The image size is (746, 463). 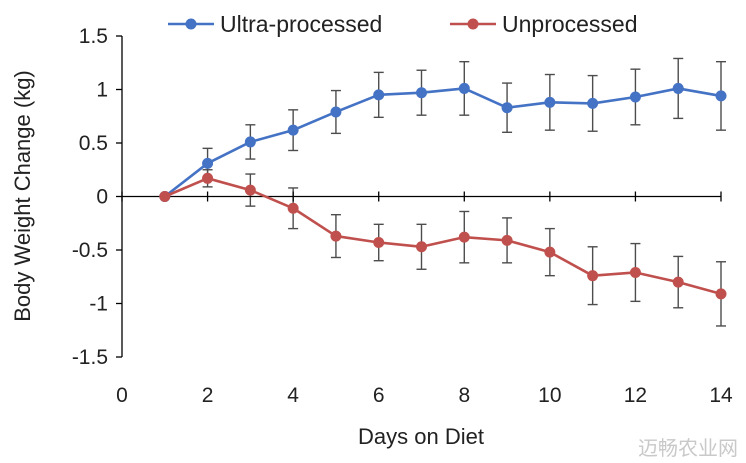 What do you see at coordinates (122, 395) in the screenshot?
I see `x-tick-label: 0` at bounding box center [122, 395].